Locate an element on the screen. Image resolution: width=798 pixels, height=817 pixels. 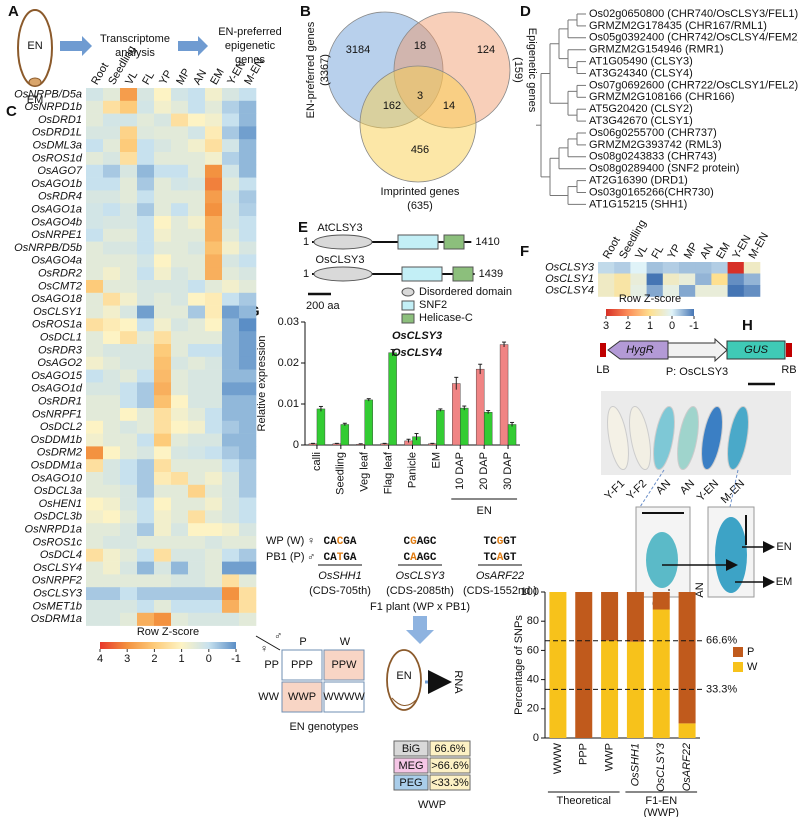
base: C is located at coordinates (433, 542).